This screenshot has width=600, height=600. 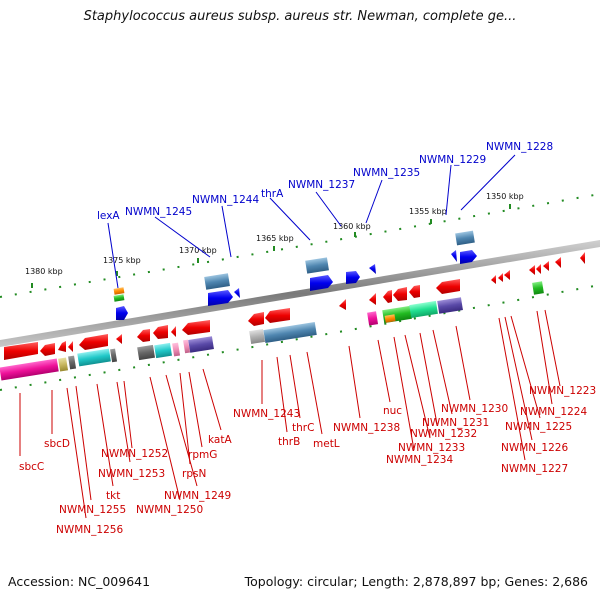 I want to click on gene-label-NWMN_1225: NWMN_1225, so click(x=538, y=427).